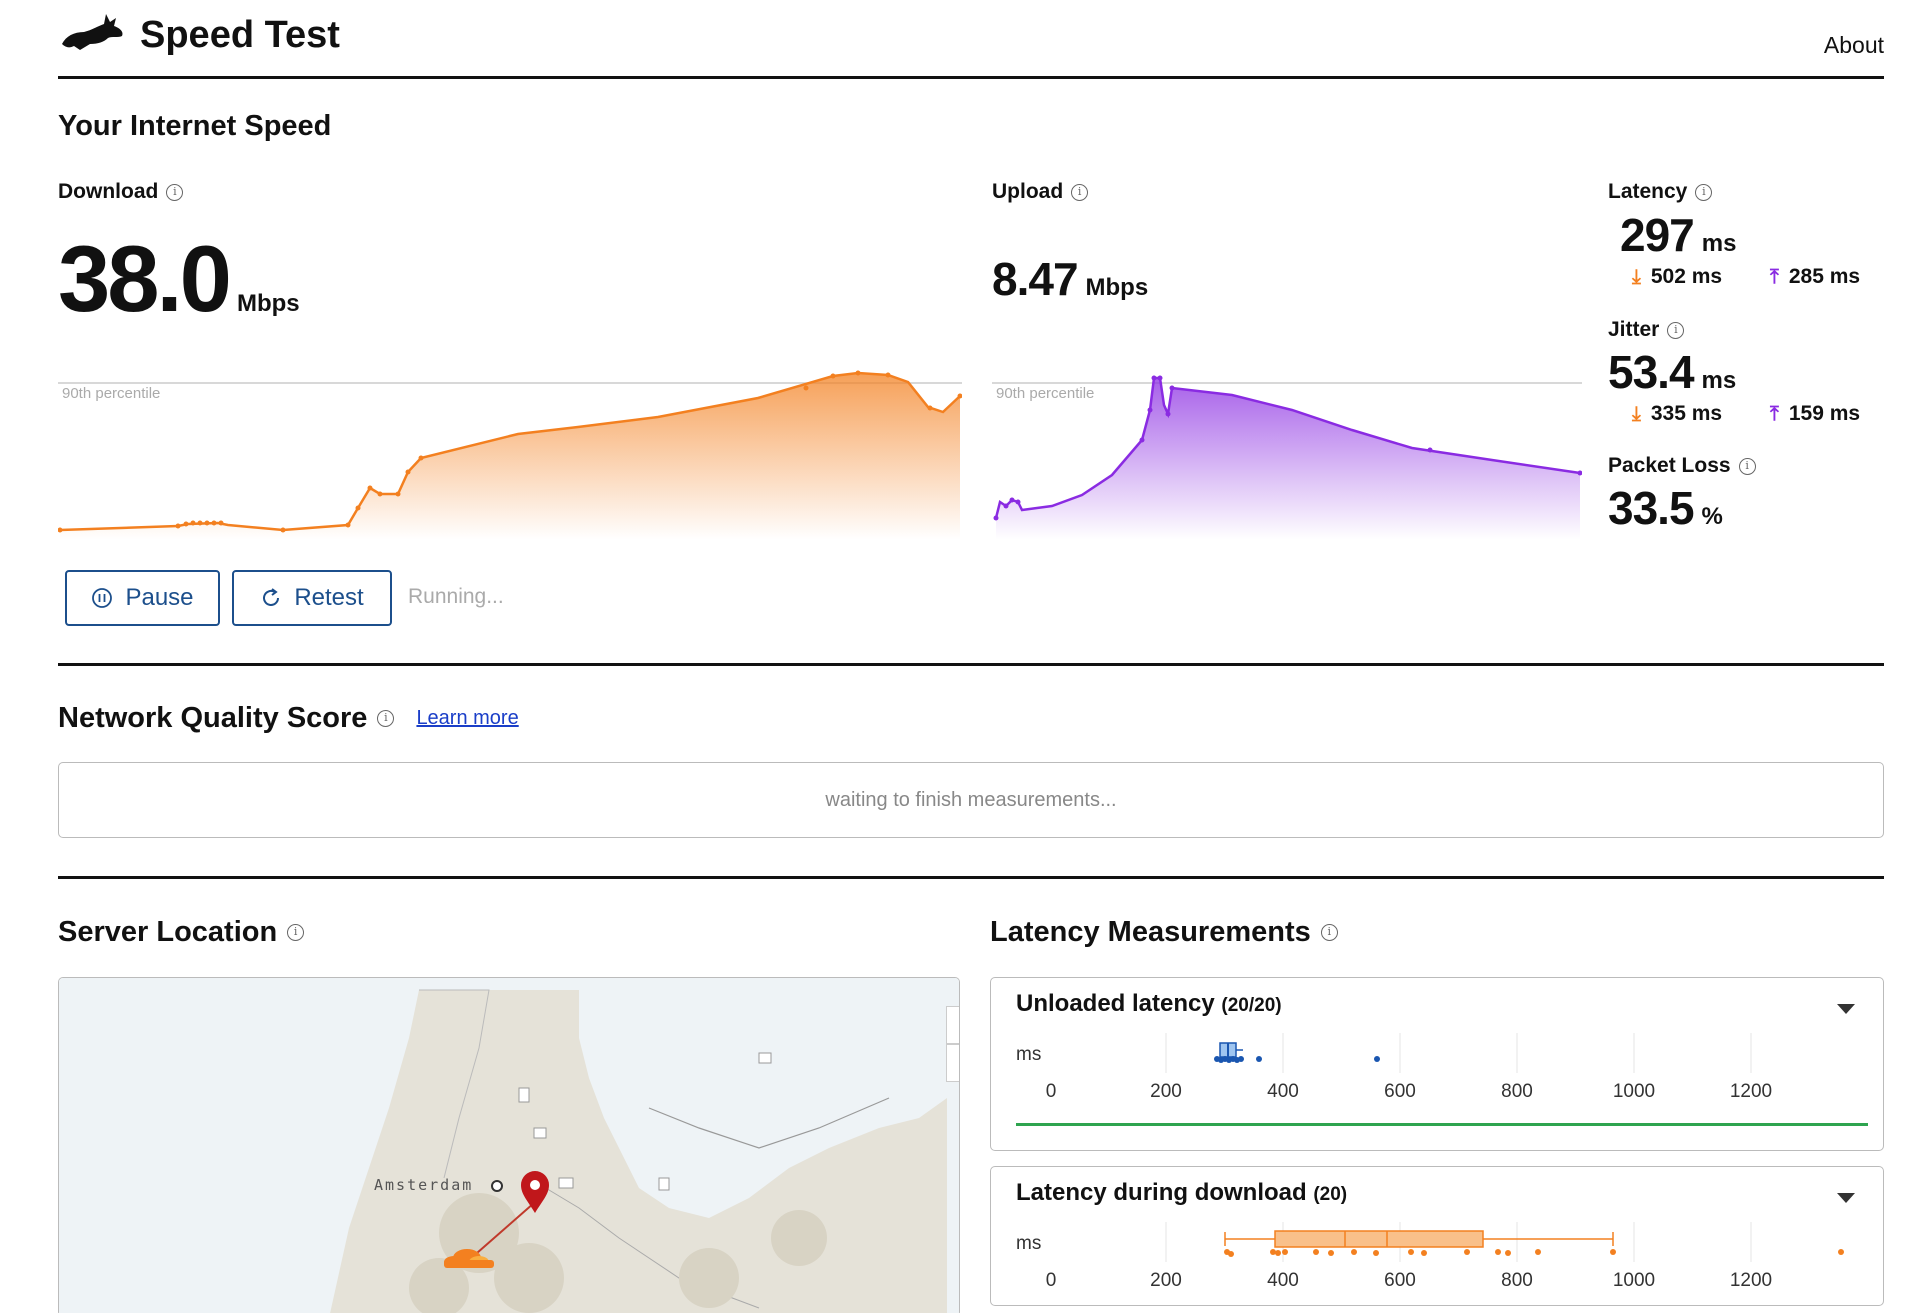  What do you see at coordinates (1517, 1280) in the screenshot?
I see `axis-tick: 800` at bounding box center [1517, 1280].